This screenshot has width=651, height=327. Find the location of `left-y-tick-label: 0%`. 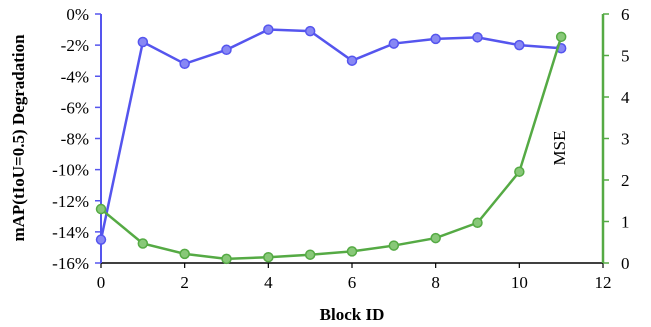

left-y-tick-label: 0% is located at coordinates (77, 14).